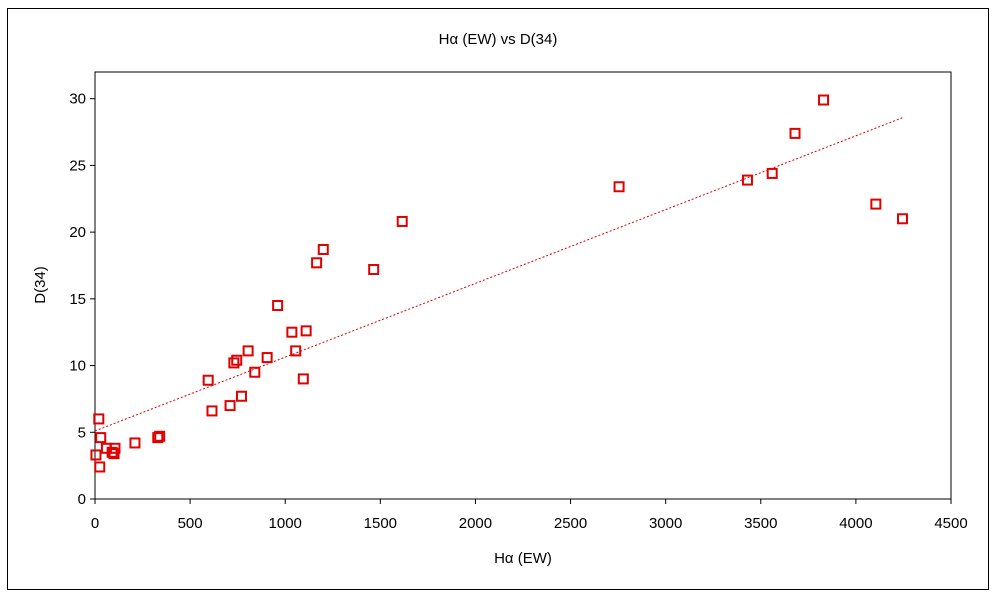 The width and height of the screenshot is (1000, 600). I want to click on x-tick-label: 3500, so click(760, 523).